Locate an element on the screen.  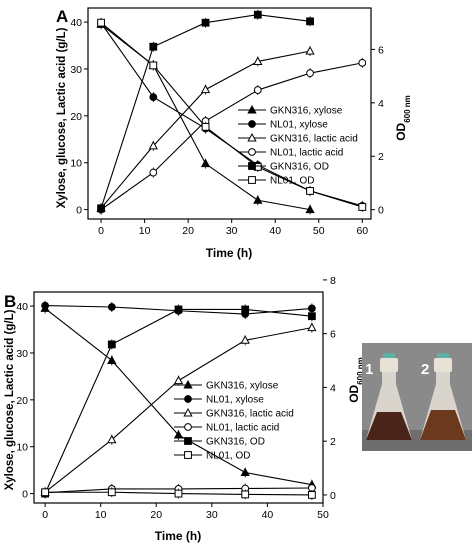
y-tick-label: 10 is located at coordinates (76, 164).